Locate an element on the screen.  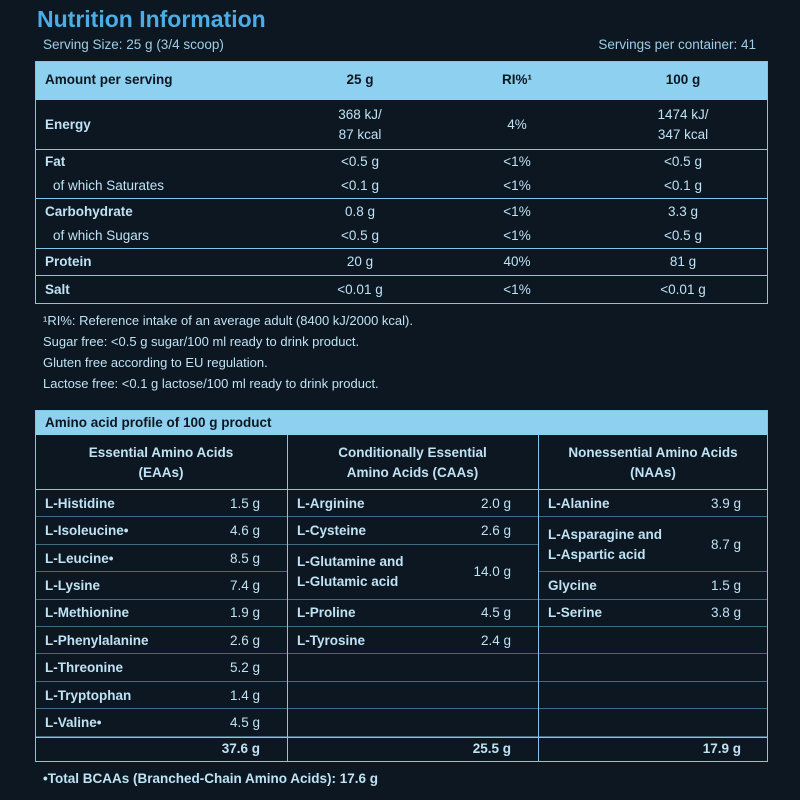
value-25g: 0.8 g is located at coordinates (360, 211).